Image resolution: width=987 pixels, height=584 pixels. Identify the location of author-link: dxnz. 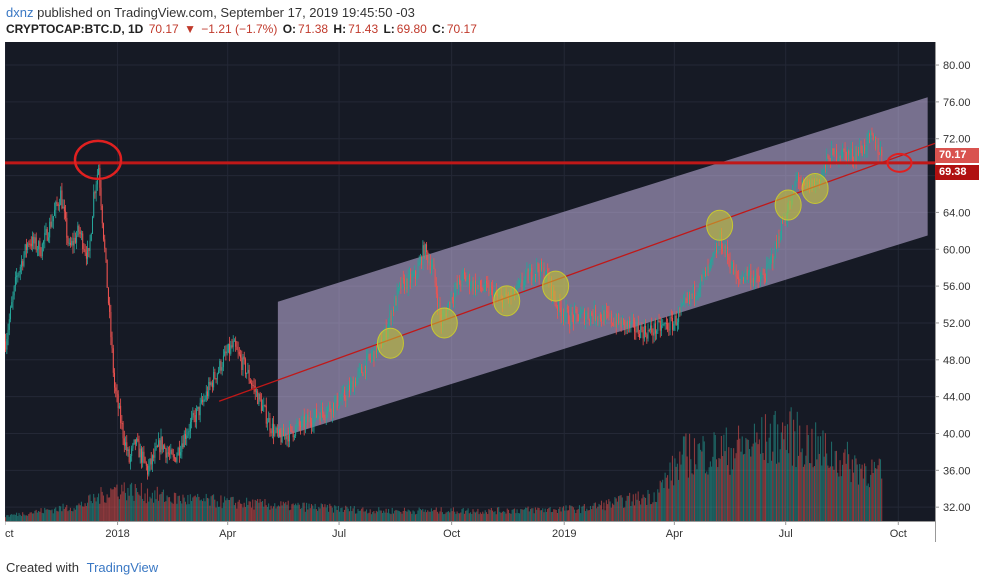
(20, 12).